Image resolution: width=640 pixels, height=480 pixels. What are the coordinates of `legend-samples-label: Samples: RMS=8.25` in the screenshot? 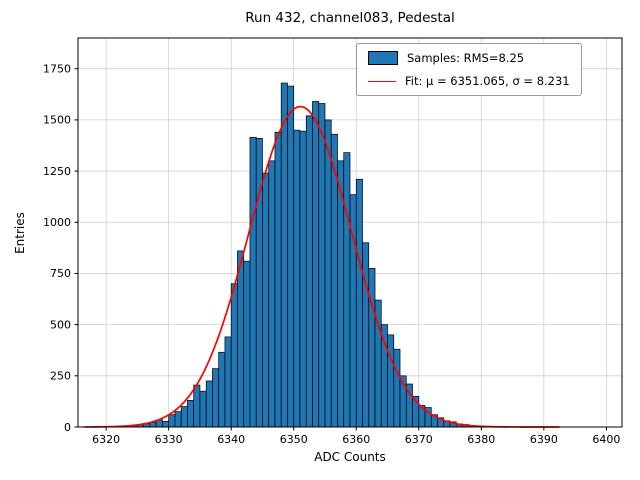 It's located at (466, 58).